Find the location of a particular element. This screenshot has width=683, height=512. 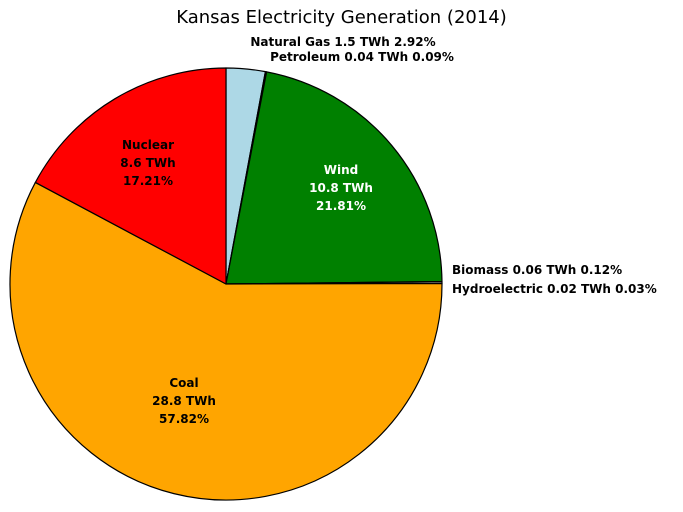

chart-title: Kansas Electricity Generation (2014) is located at coordinates (341, 17).